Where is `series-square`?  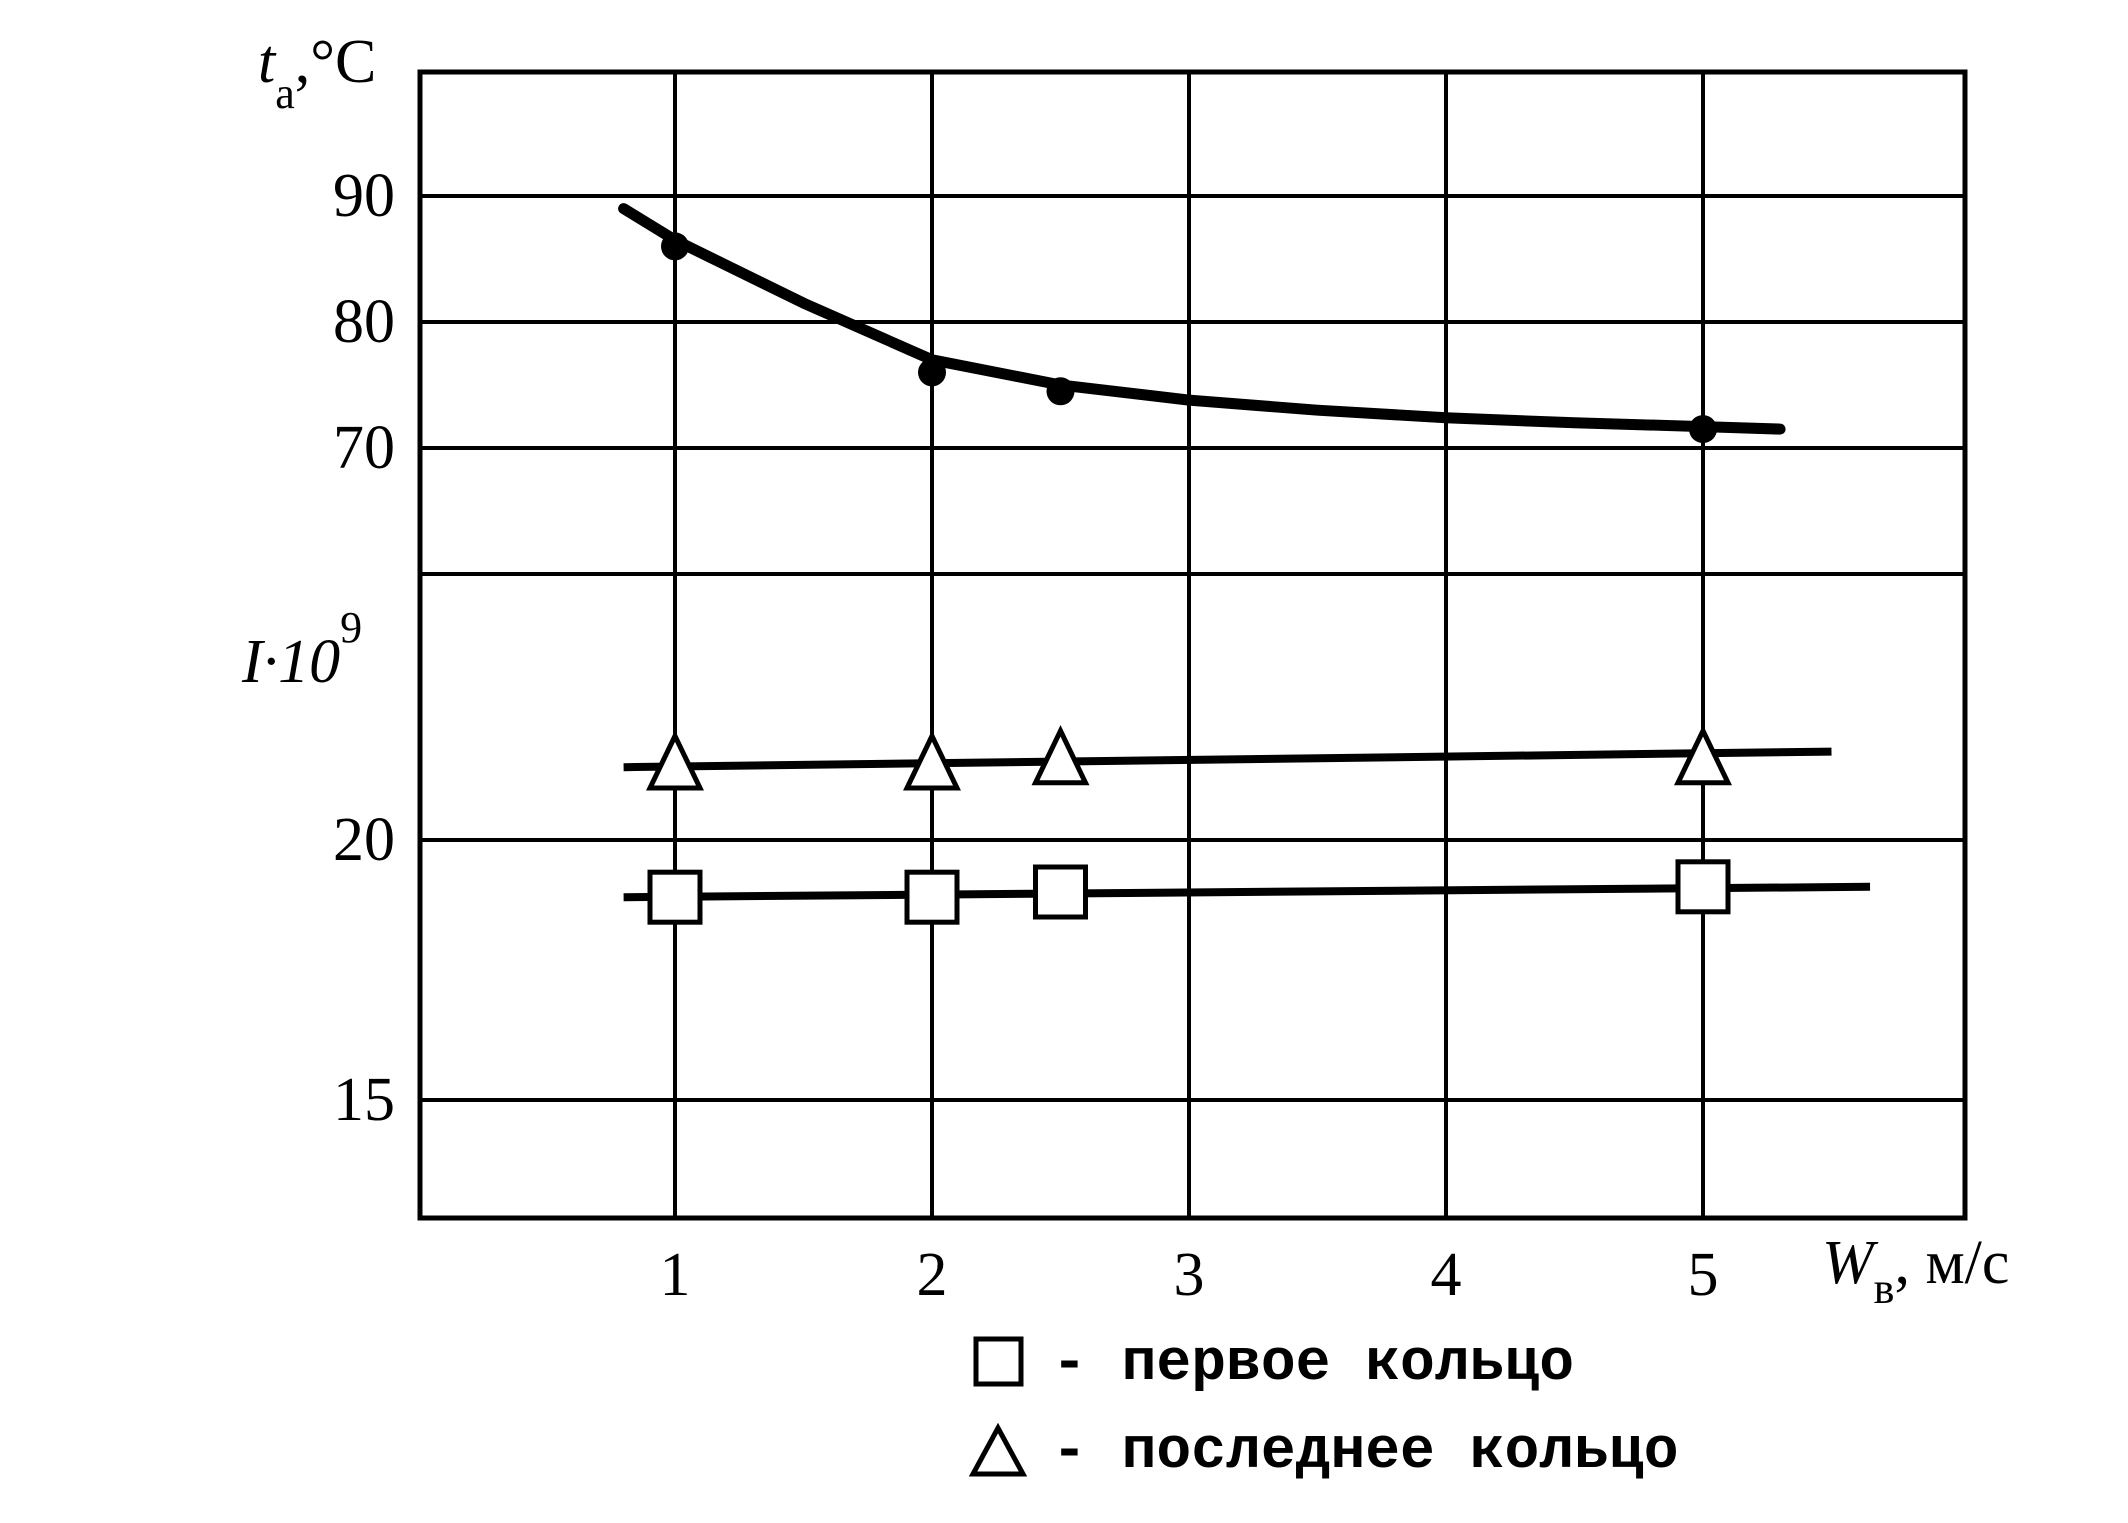 series-square is located at coordinates (1247, 892).